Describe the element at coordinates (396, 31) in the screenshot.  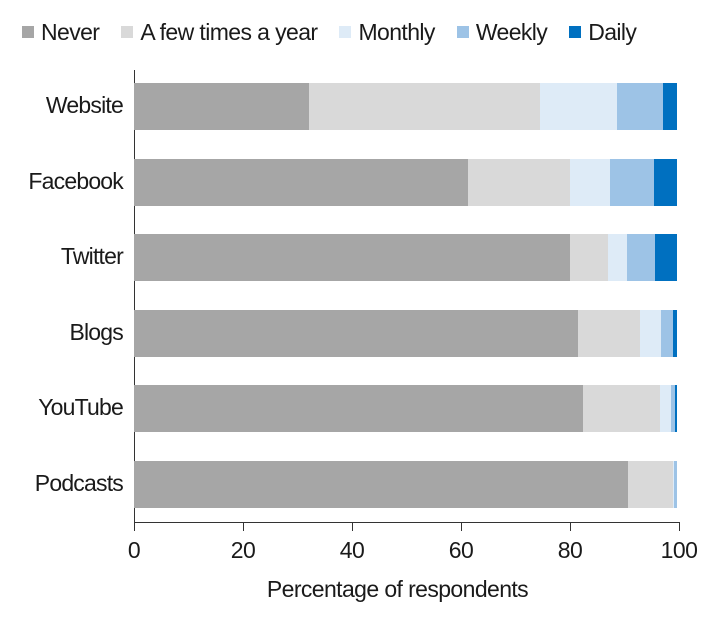
I see `legend-label: Monthly` at that location.